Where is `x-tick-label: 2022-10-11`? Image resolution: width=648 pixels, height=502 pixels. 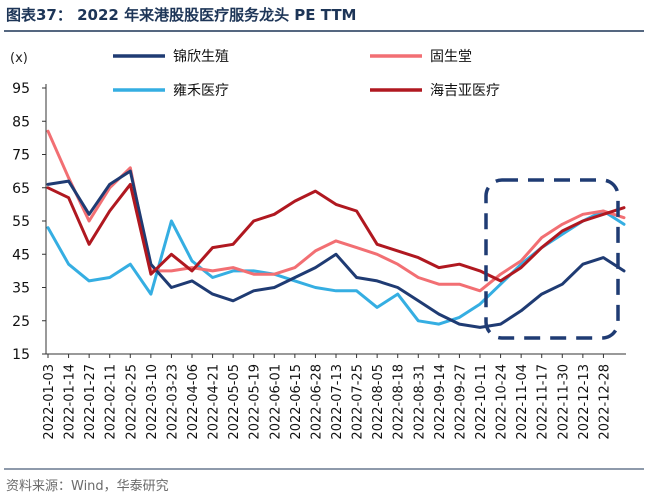 x-tick-label: 2022-10-11 is located at coordinates (481, 402).